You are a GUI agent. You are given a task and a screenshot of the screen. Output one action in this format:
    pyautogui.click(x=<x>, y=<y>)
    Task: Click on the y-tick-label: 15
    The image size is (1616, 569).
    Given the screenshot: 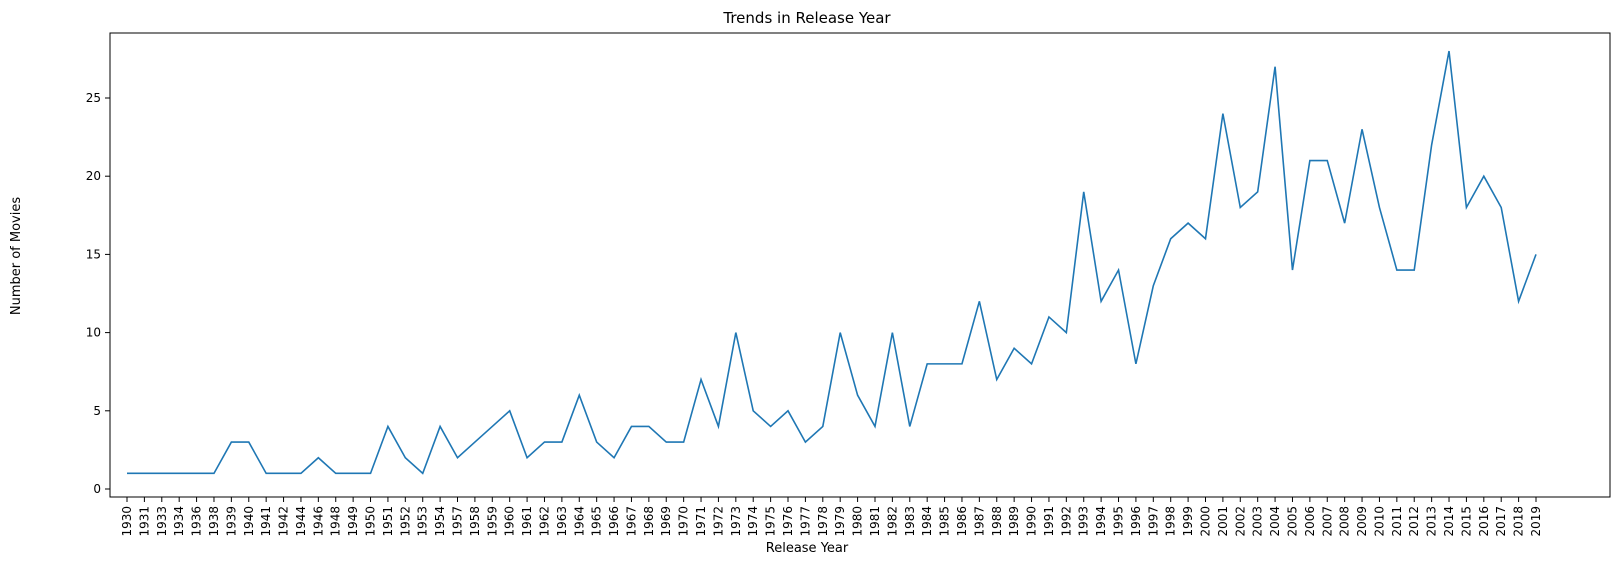 What is the action you would take?
    pyautogui.click(x=93, y=254)
    